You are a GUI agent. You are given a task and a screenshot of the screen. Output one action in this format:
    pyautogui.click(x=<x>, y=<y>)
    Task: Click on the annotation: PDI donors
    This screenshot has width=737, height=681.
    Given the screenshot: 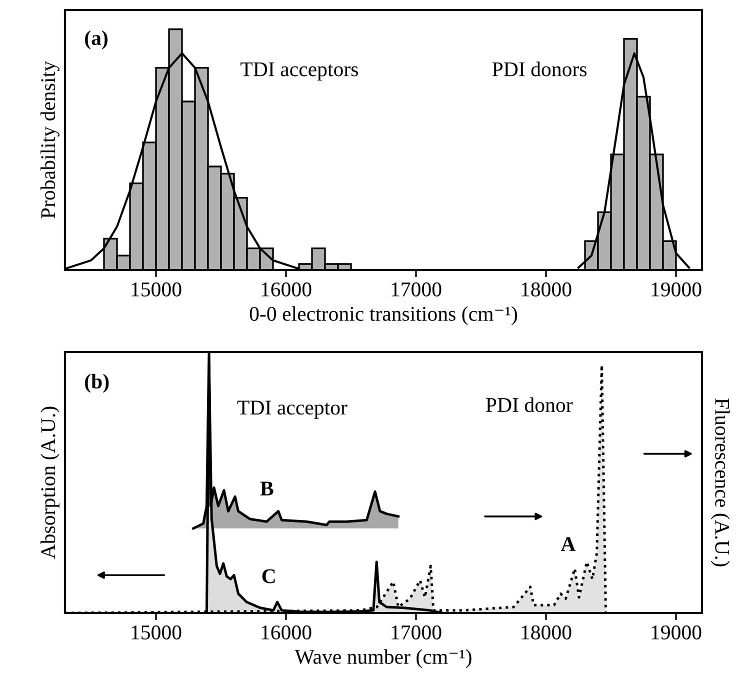 What is the action you would take?
    pyautogui.click(x=539, y=69)
    